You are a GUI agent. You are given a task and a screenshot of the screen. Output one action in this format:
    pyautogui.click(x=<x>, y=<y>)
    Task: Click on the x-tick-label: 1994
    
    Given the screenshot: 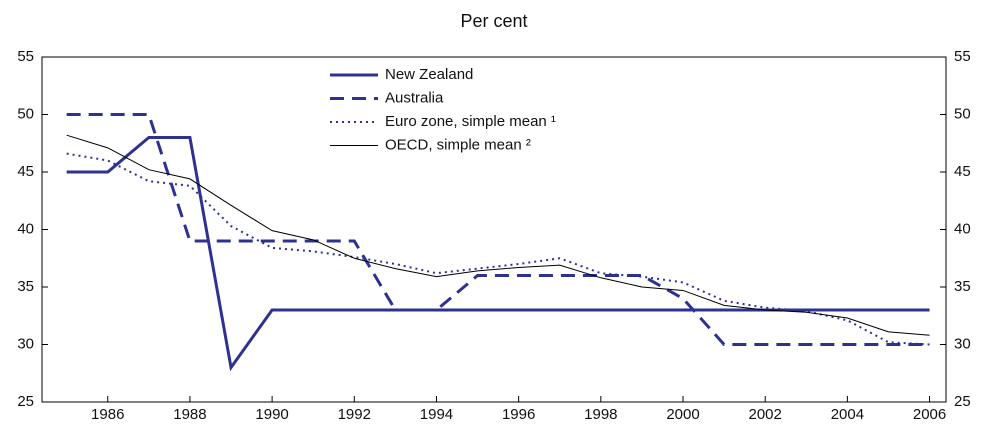 What is the action you would take?
    pyautogui.click(x=436, y=414)
    